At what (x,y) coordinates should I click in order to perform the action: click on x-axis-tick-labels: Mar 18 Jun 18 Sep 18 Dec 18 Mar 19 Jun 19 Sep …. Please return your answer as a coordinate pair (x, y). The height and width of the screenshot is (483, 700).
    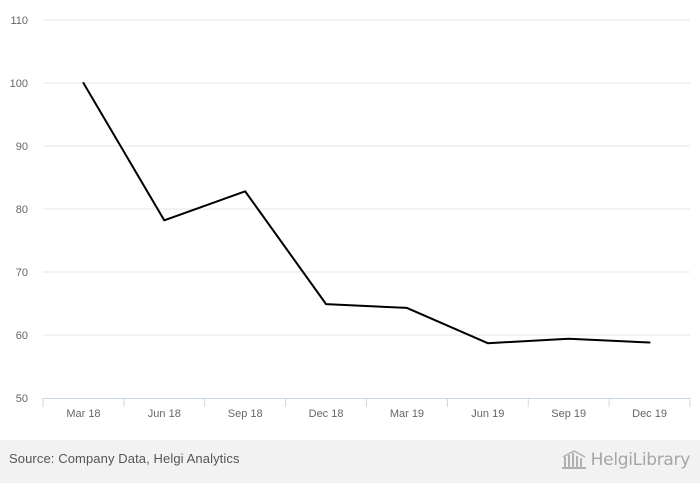
    Looking at the image, I should click on (366, 414).